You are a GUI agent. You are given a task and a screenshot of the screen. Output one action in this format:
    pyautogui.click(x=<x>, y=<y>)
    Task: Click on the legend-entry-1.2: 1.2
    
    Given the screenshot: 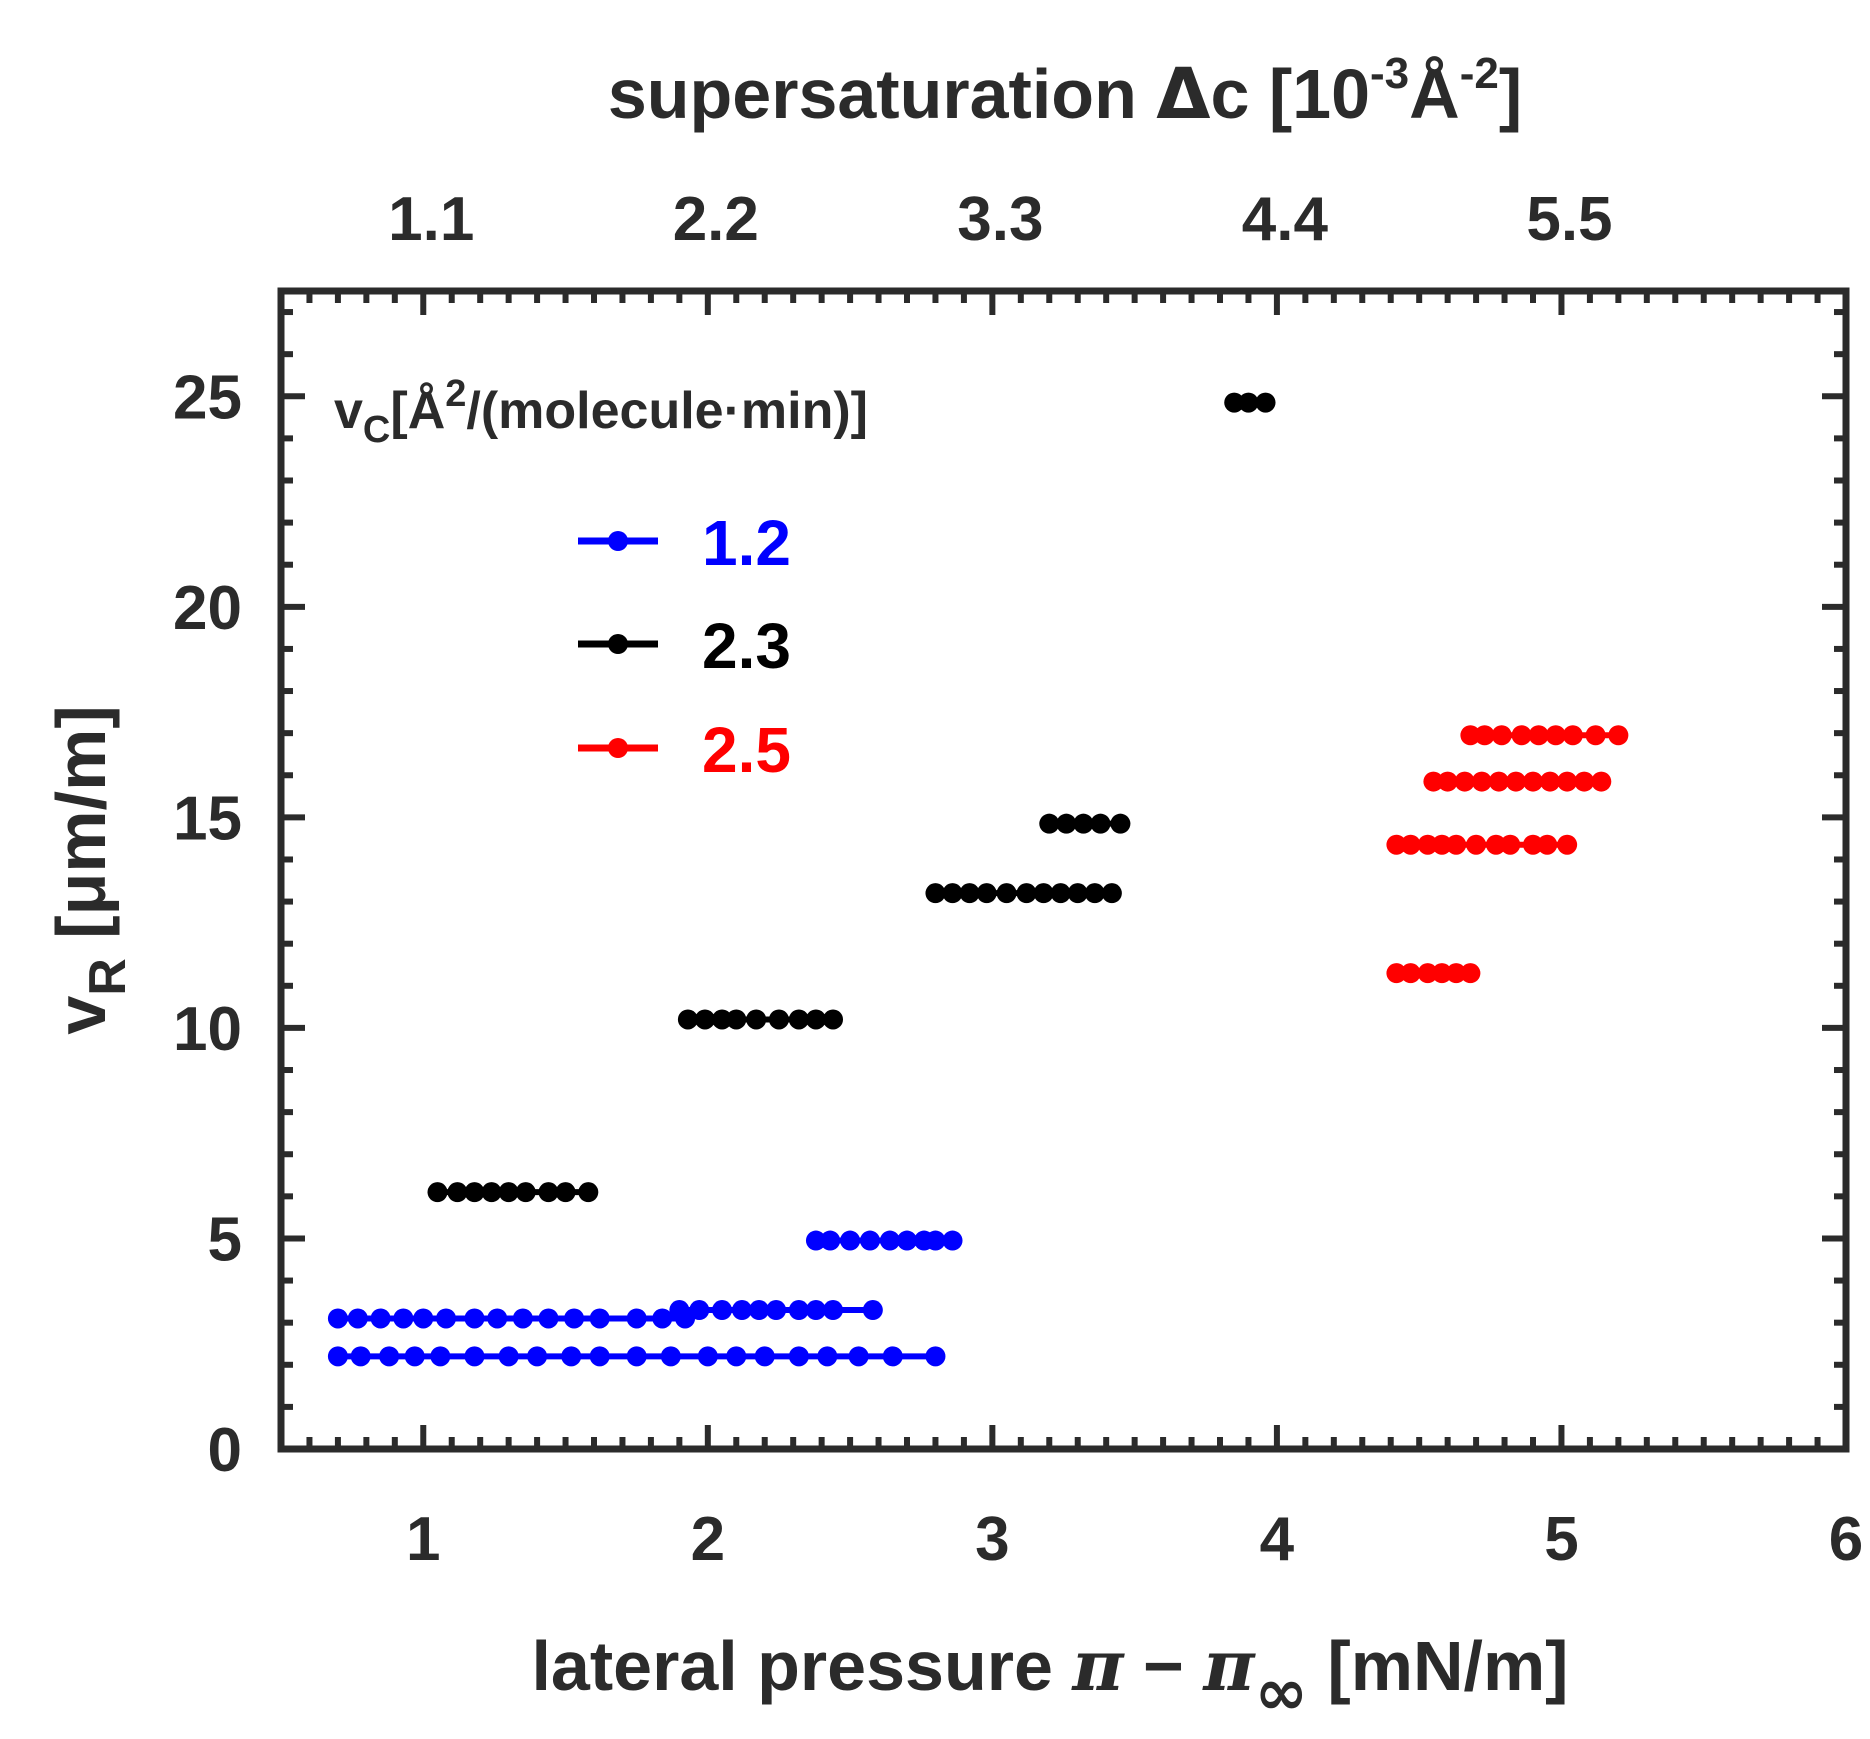 What is the action you would take?
    pyautogui.click(x=684, y=543)
    